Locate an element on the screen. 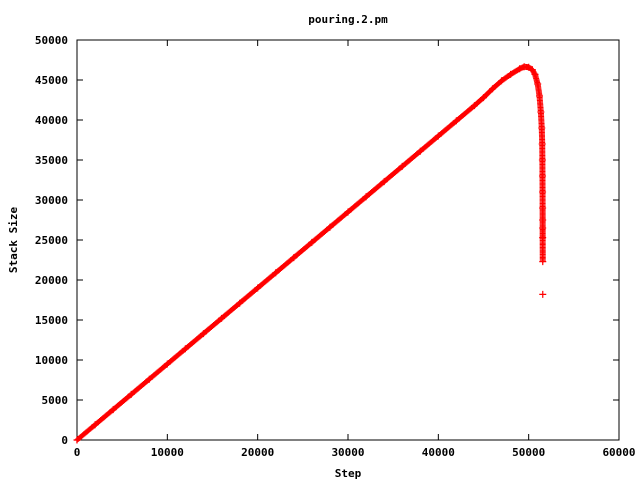  y-tick-label: 40000 is located at coordinates (51, 120).